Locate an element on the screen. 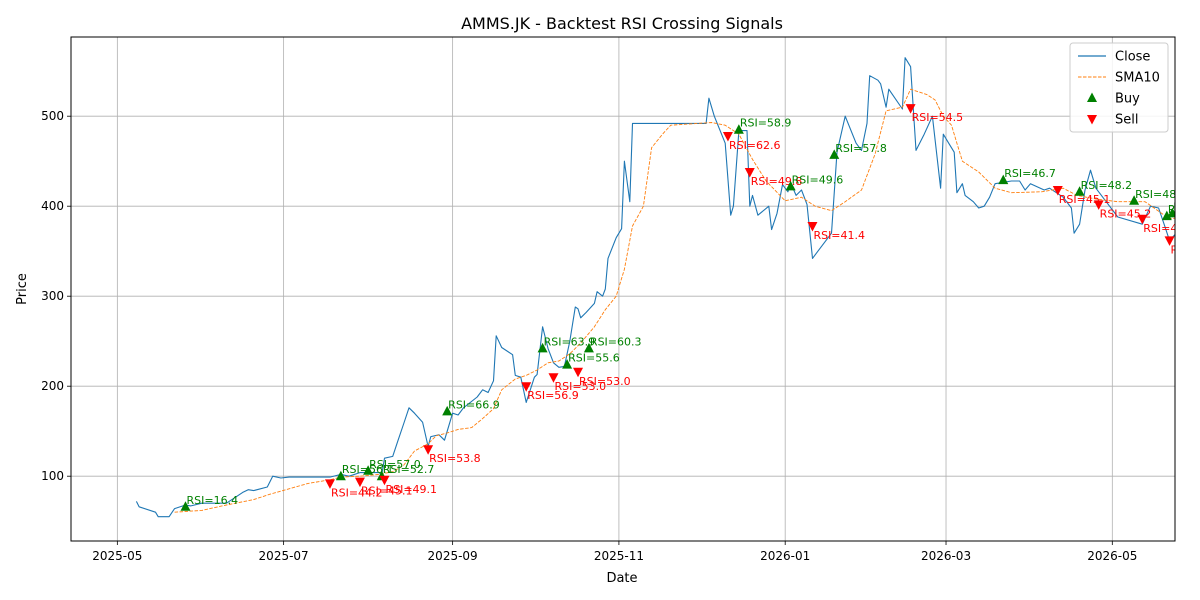 Image resolution: width=1200 pixels, height=600 pixels. x-tick-label: 2025-11 is located at coordinates (619, 556).